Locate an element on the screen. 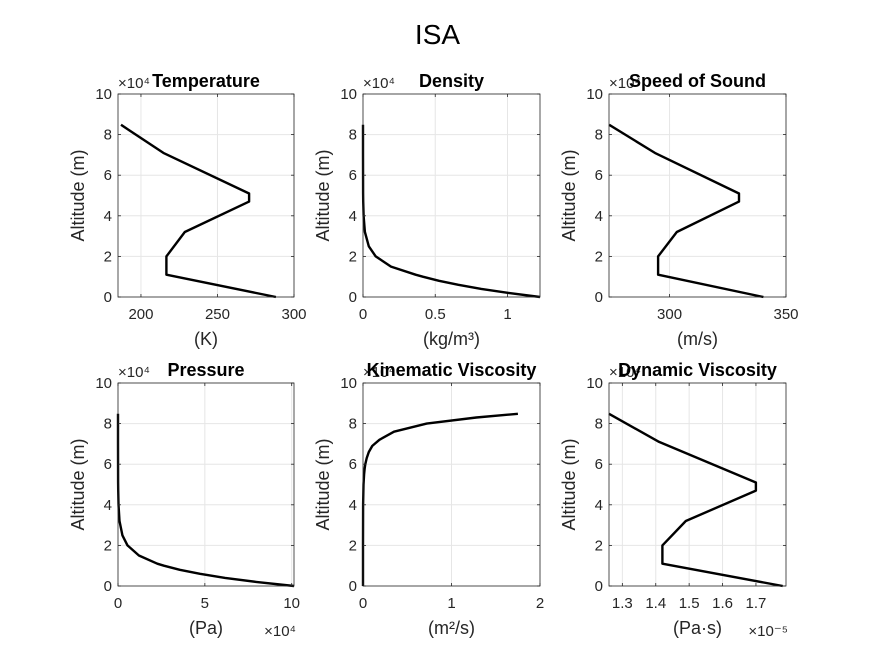 The image size is (875, 656). x-axis-label: (Pa) is located at coordinates (206, 628).